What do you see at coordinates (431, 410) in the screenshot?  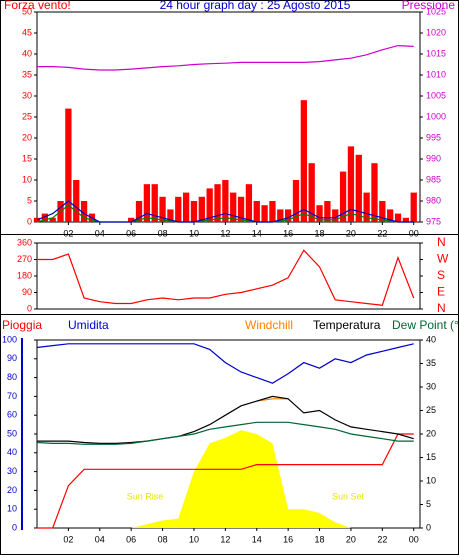 I see `y2-tick-label: 25` at bounding box center [431, 410].